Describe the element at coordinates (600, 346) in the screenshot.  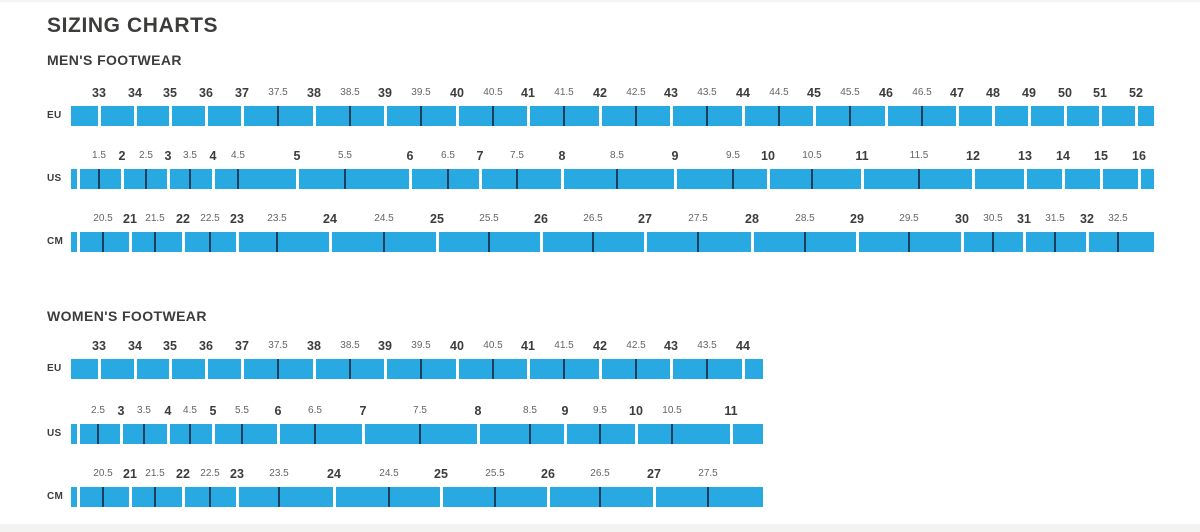
I see `size-label: 42` at that location.